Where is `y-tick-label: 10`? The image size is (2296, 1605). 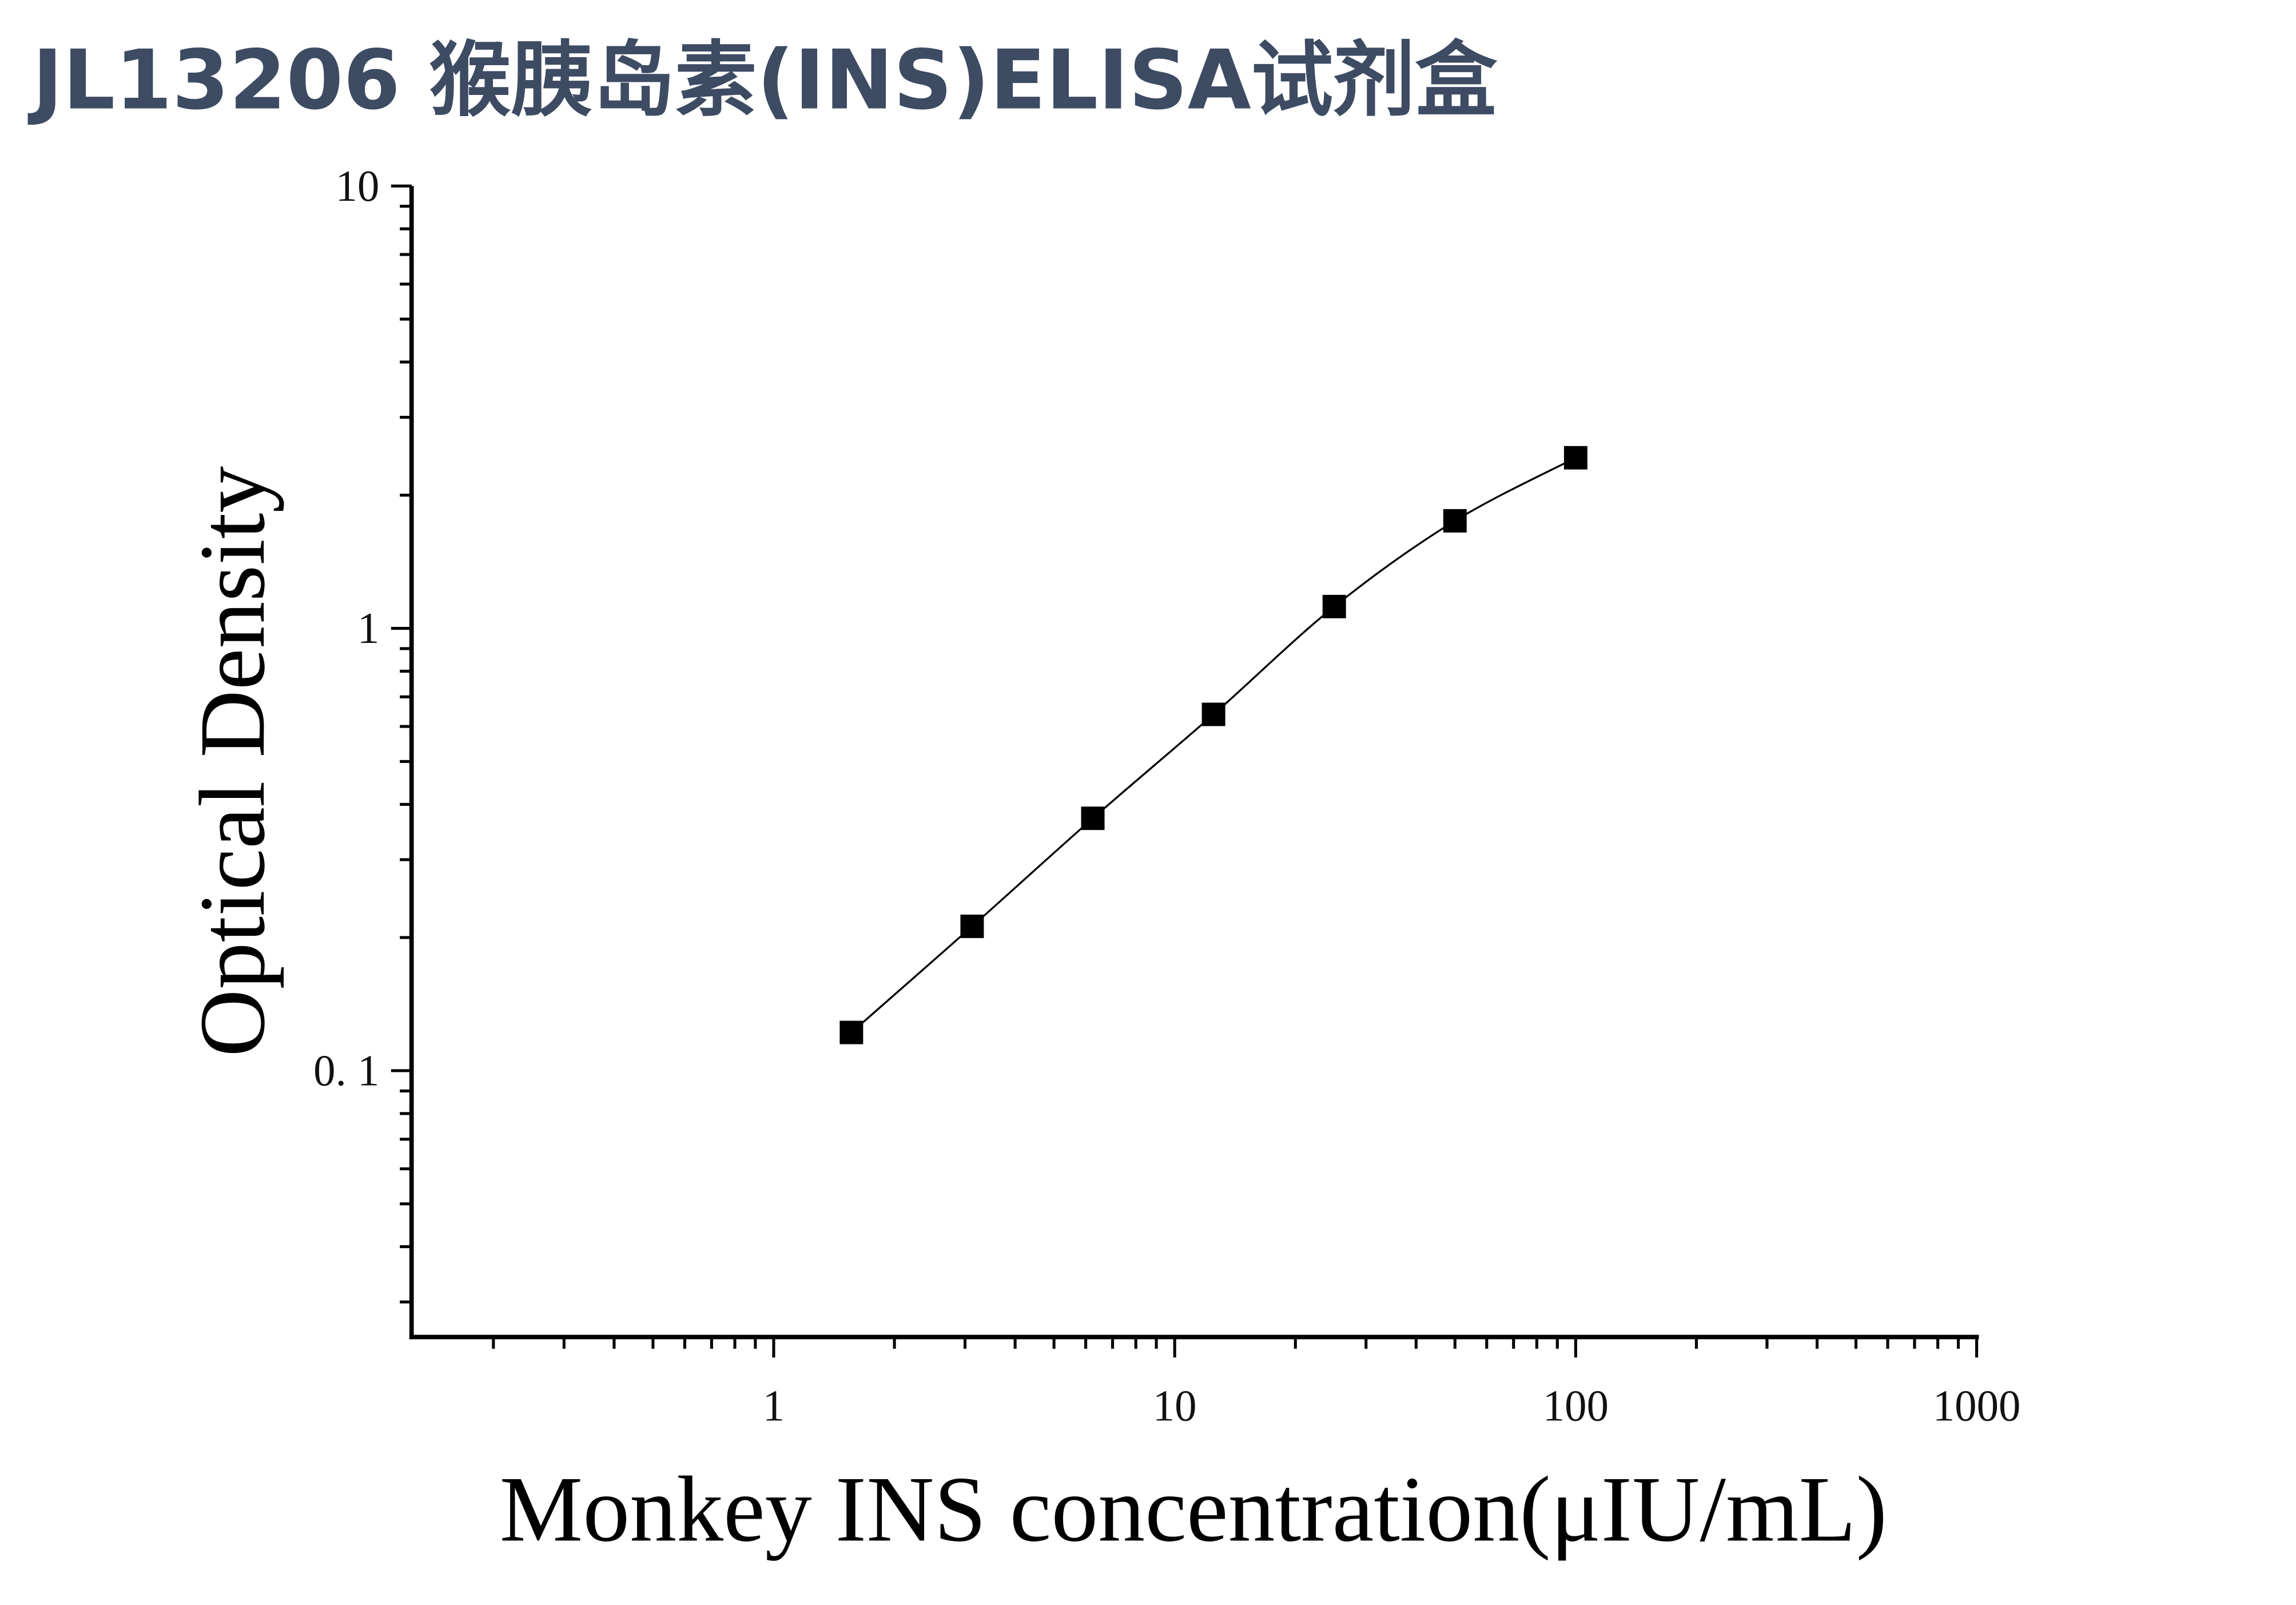
y-tick-label: 10 is located at coordinates (358, 186).